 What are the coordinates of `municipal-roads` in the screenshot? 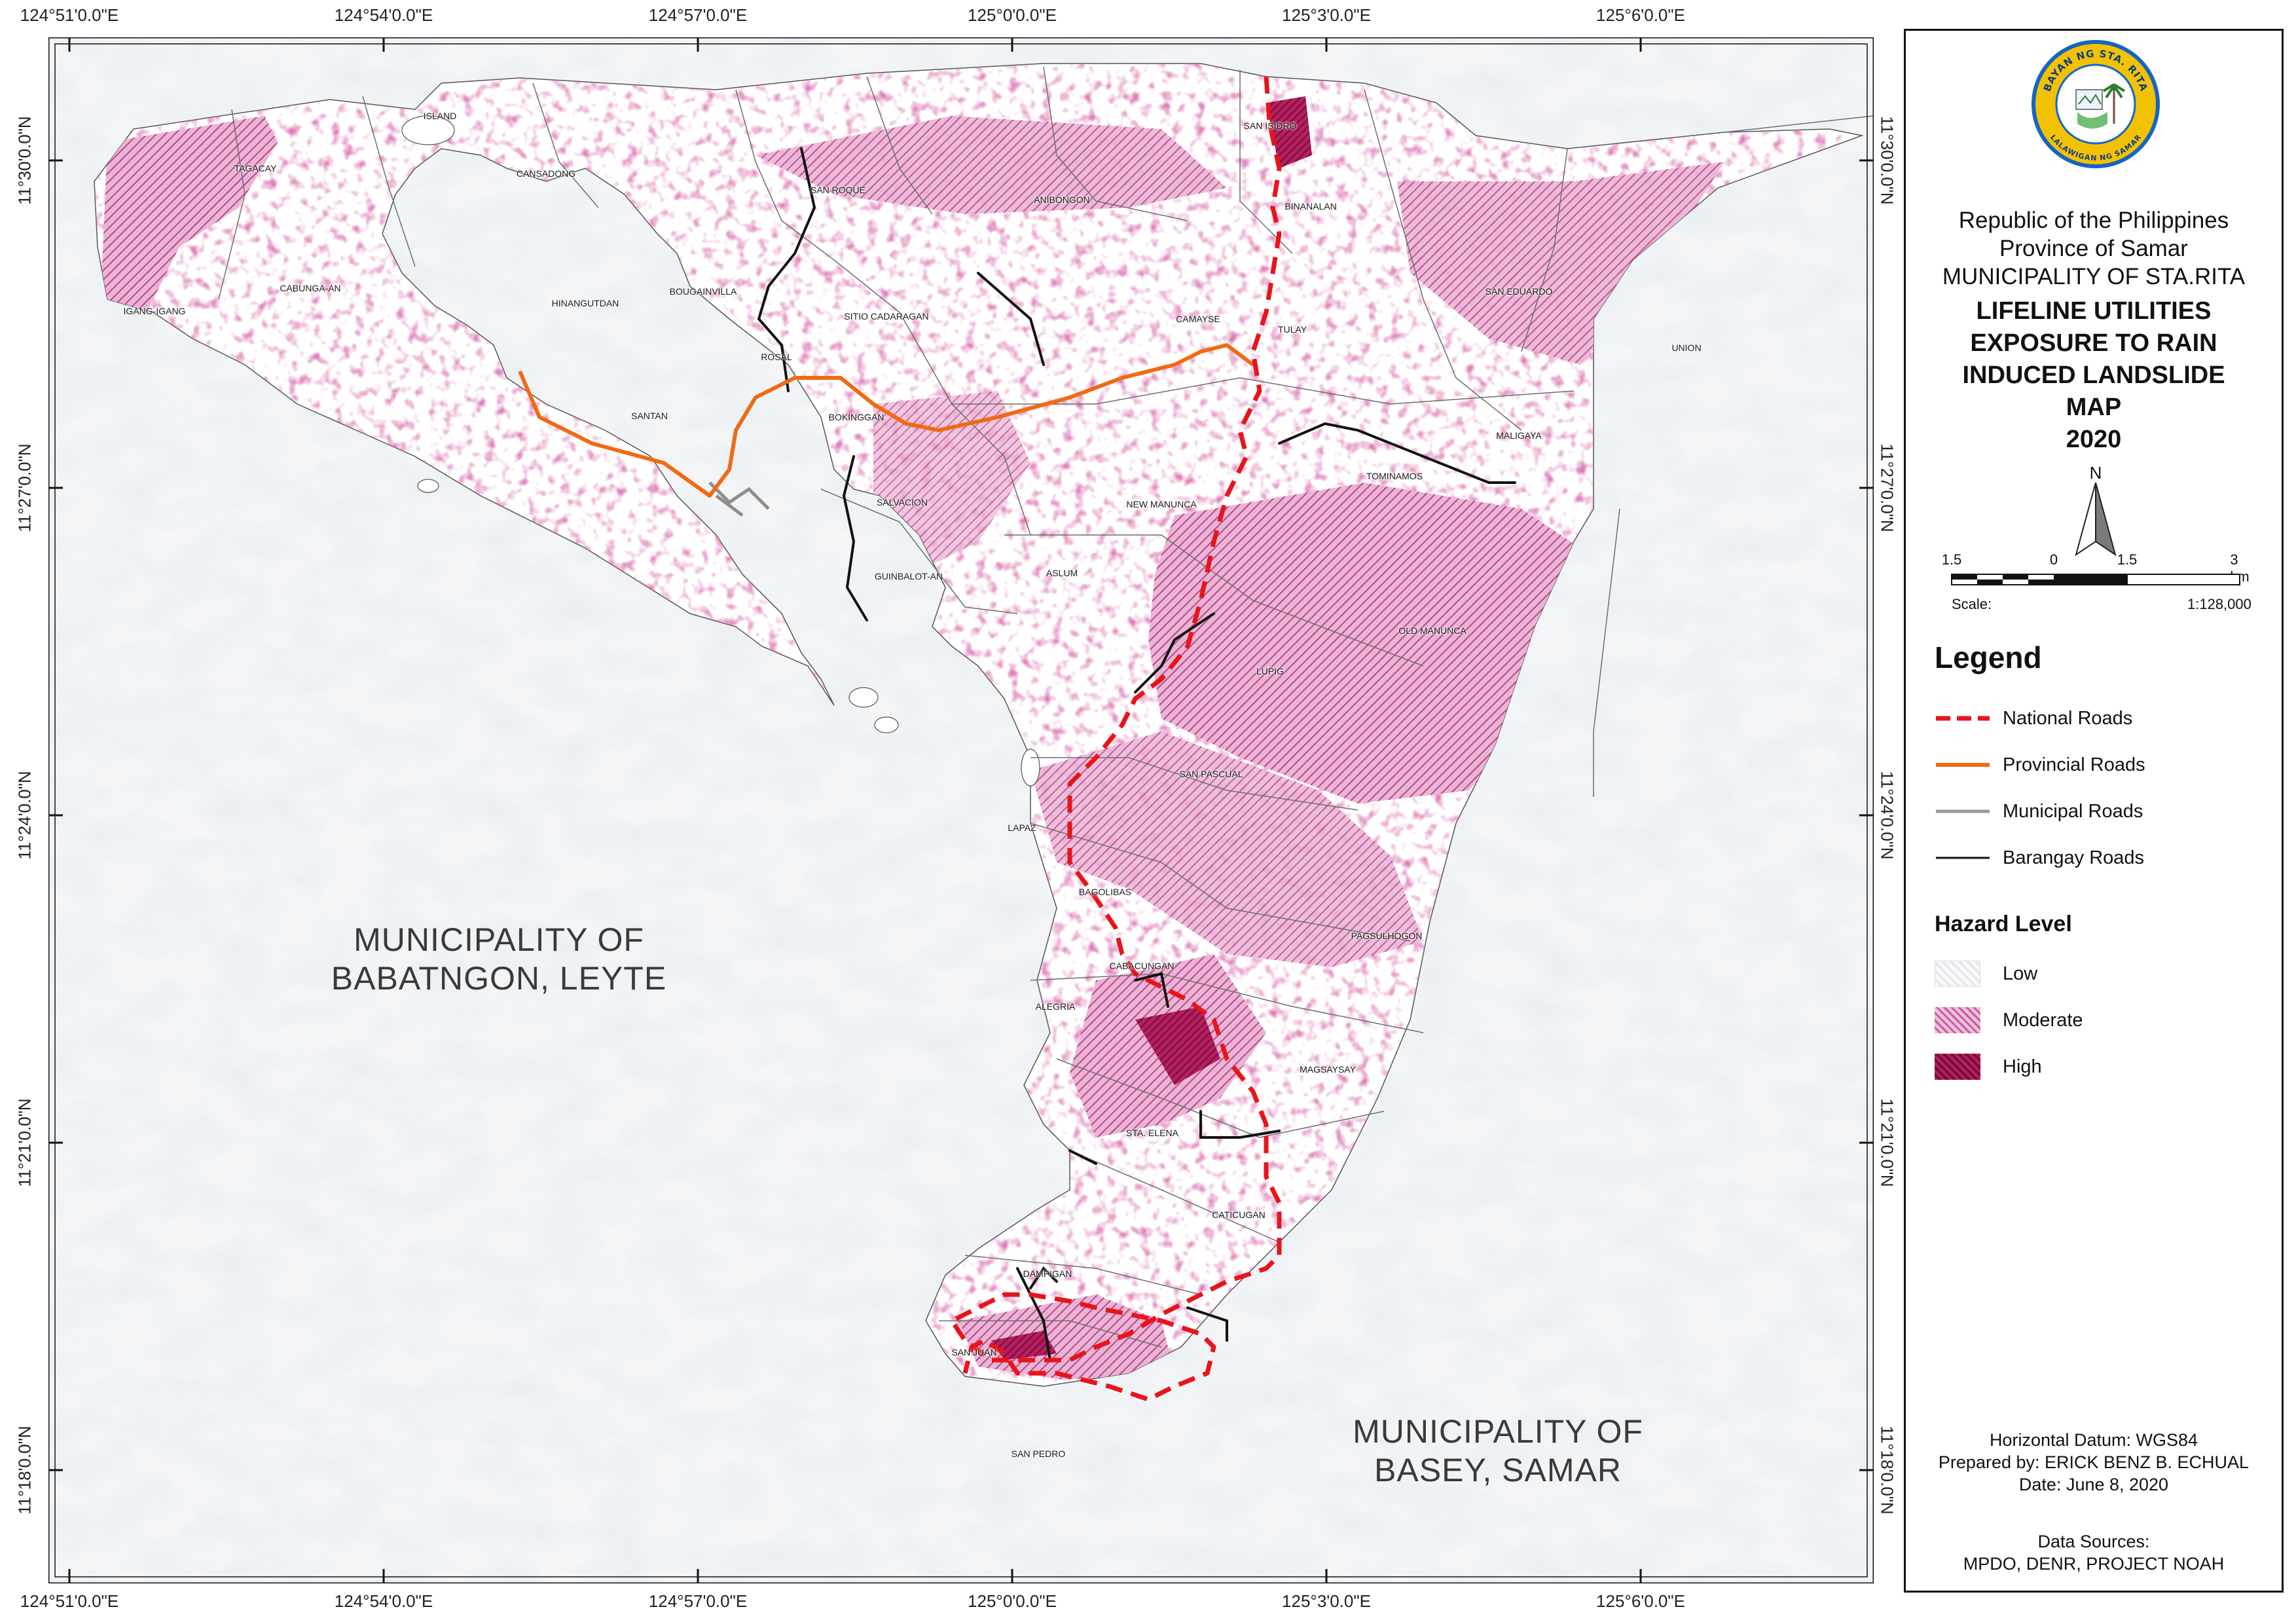 It's located at (739, 499).